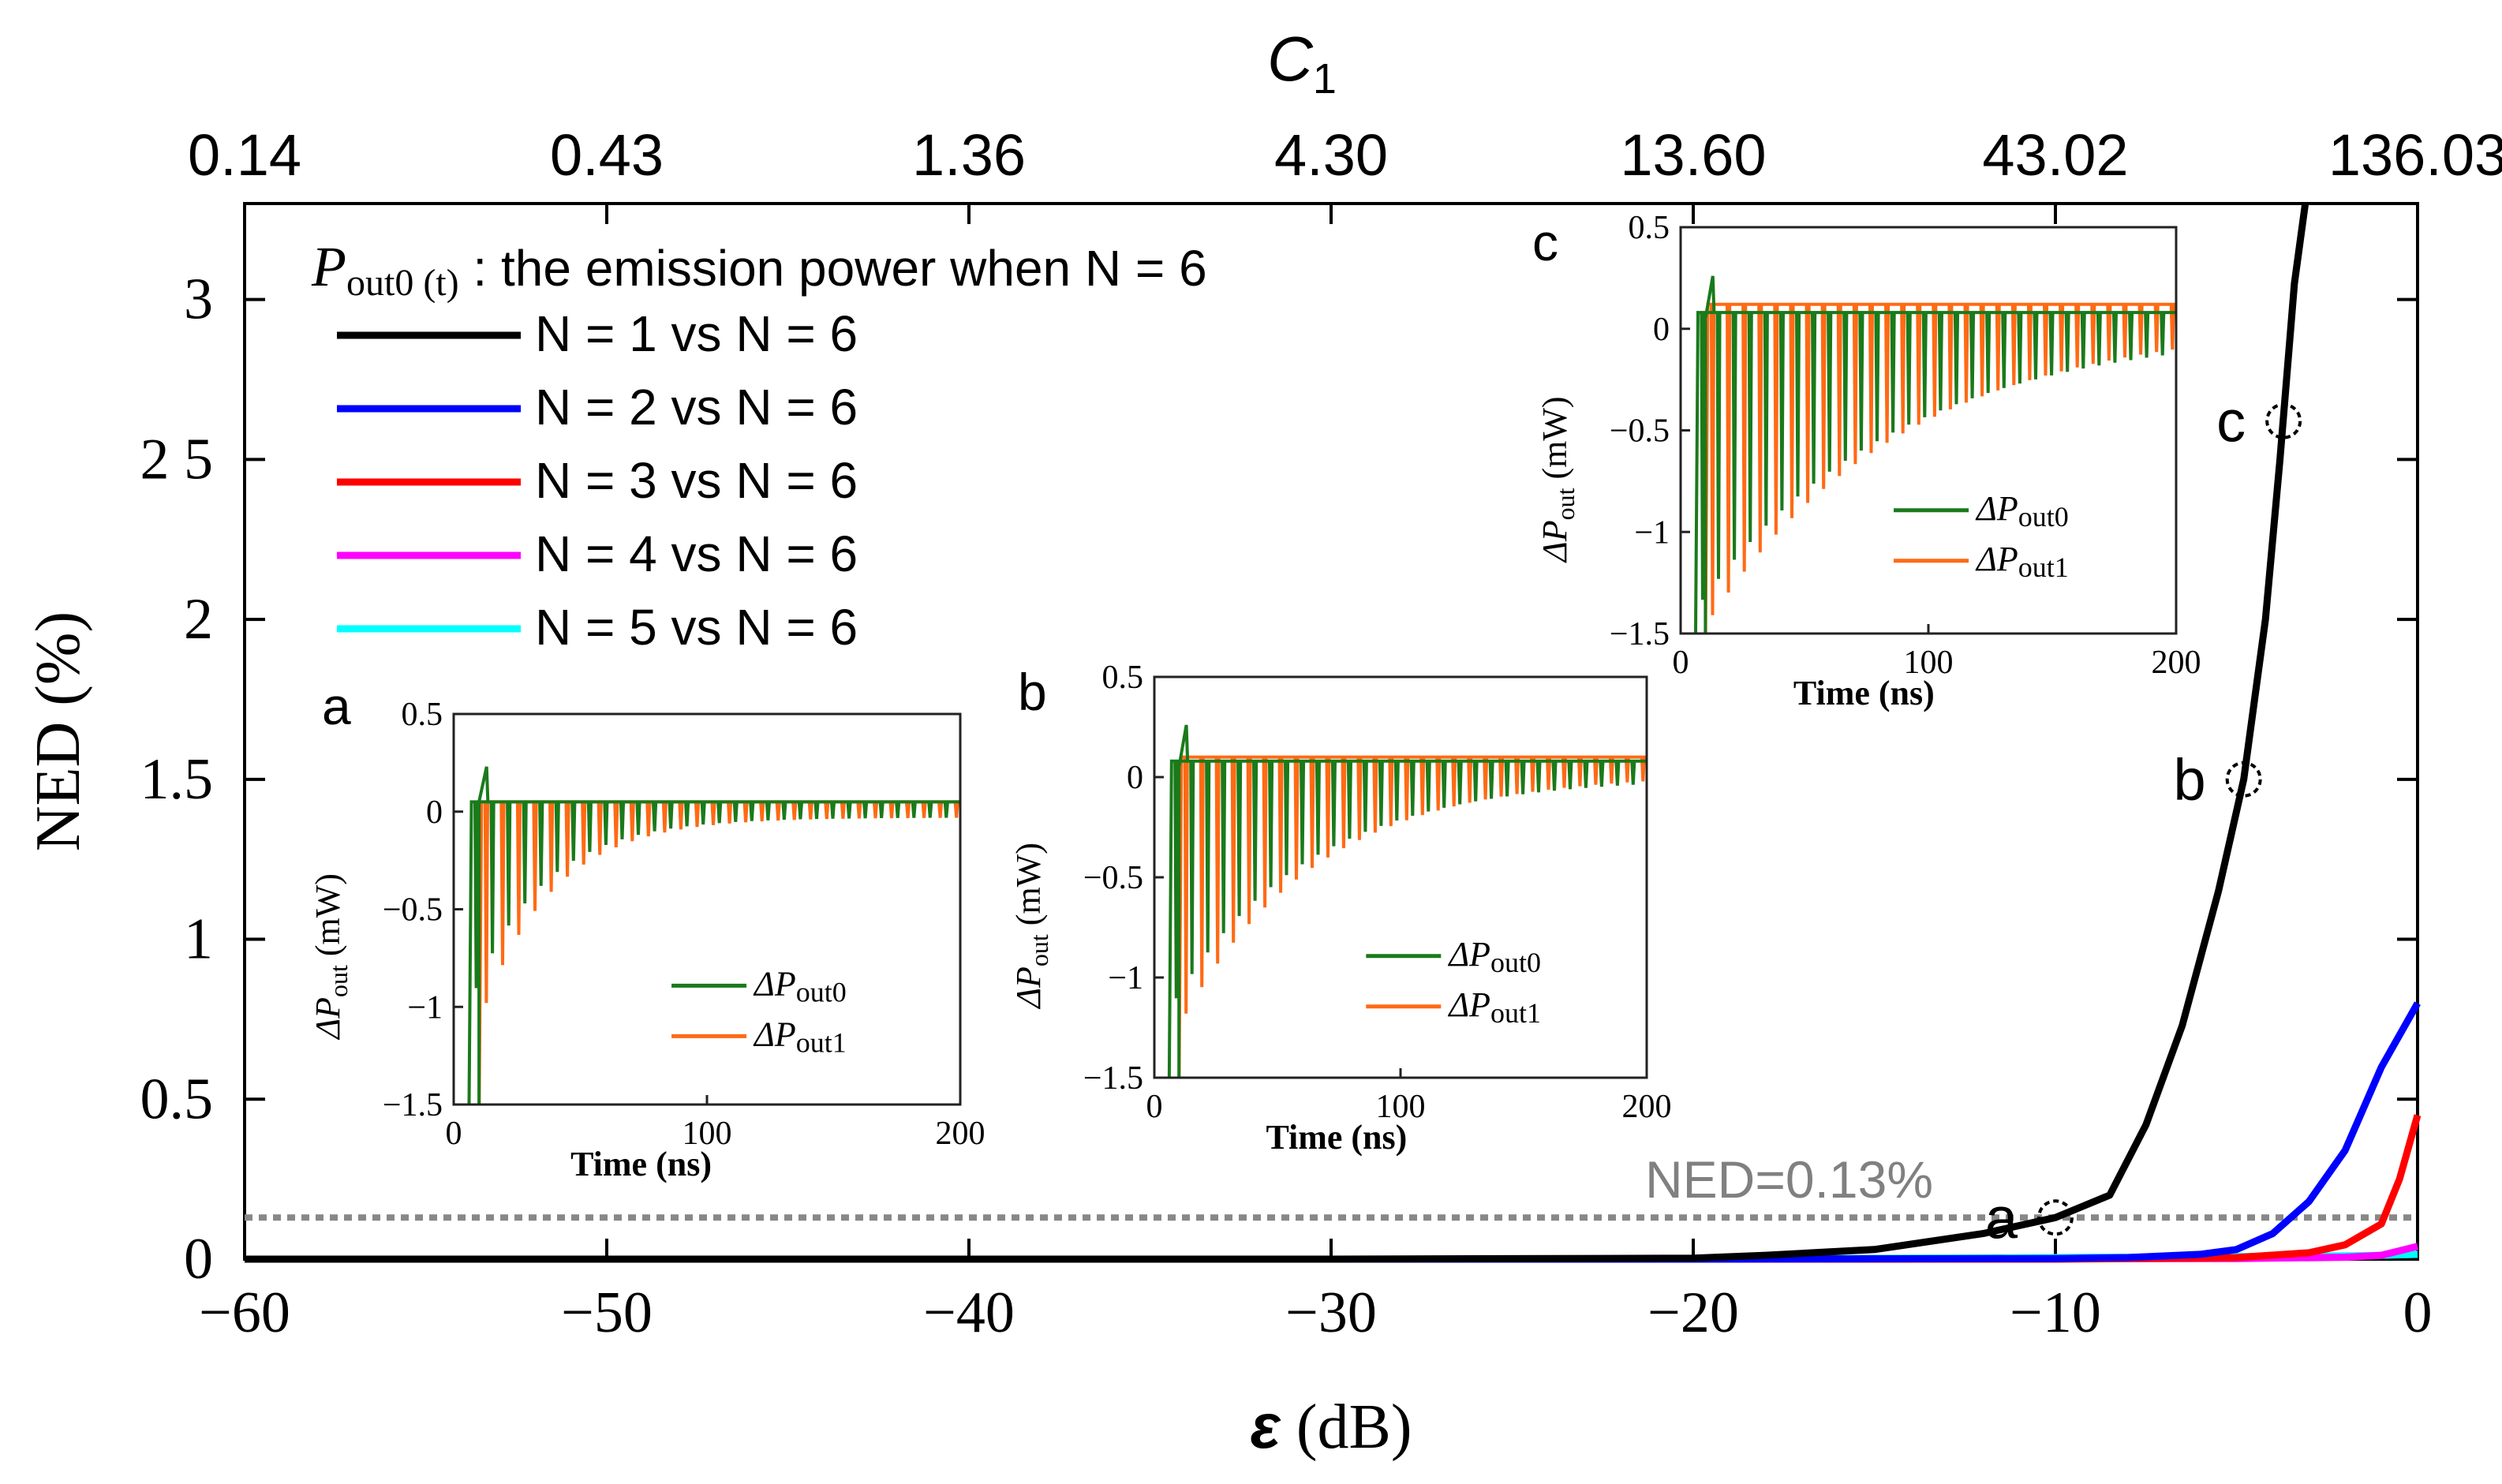 The image size is (2502, 1484). I want to click on top-axis-tick-label: 136.03, so click(2415, 155).